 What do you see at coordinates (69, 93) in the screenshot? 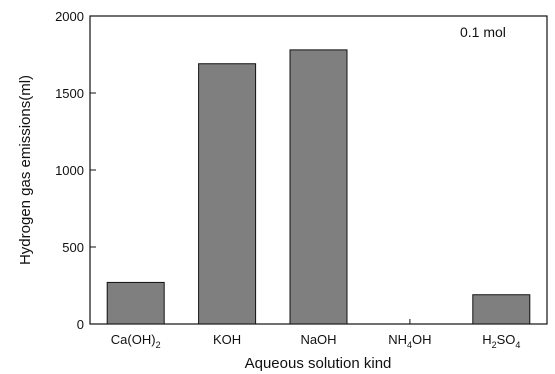
I see `y-tick-label: 1500` at bounding box center [69, 93].